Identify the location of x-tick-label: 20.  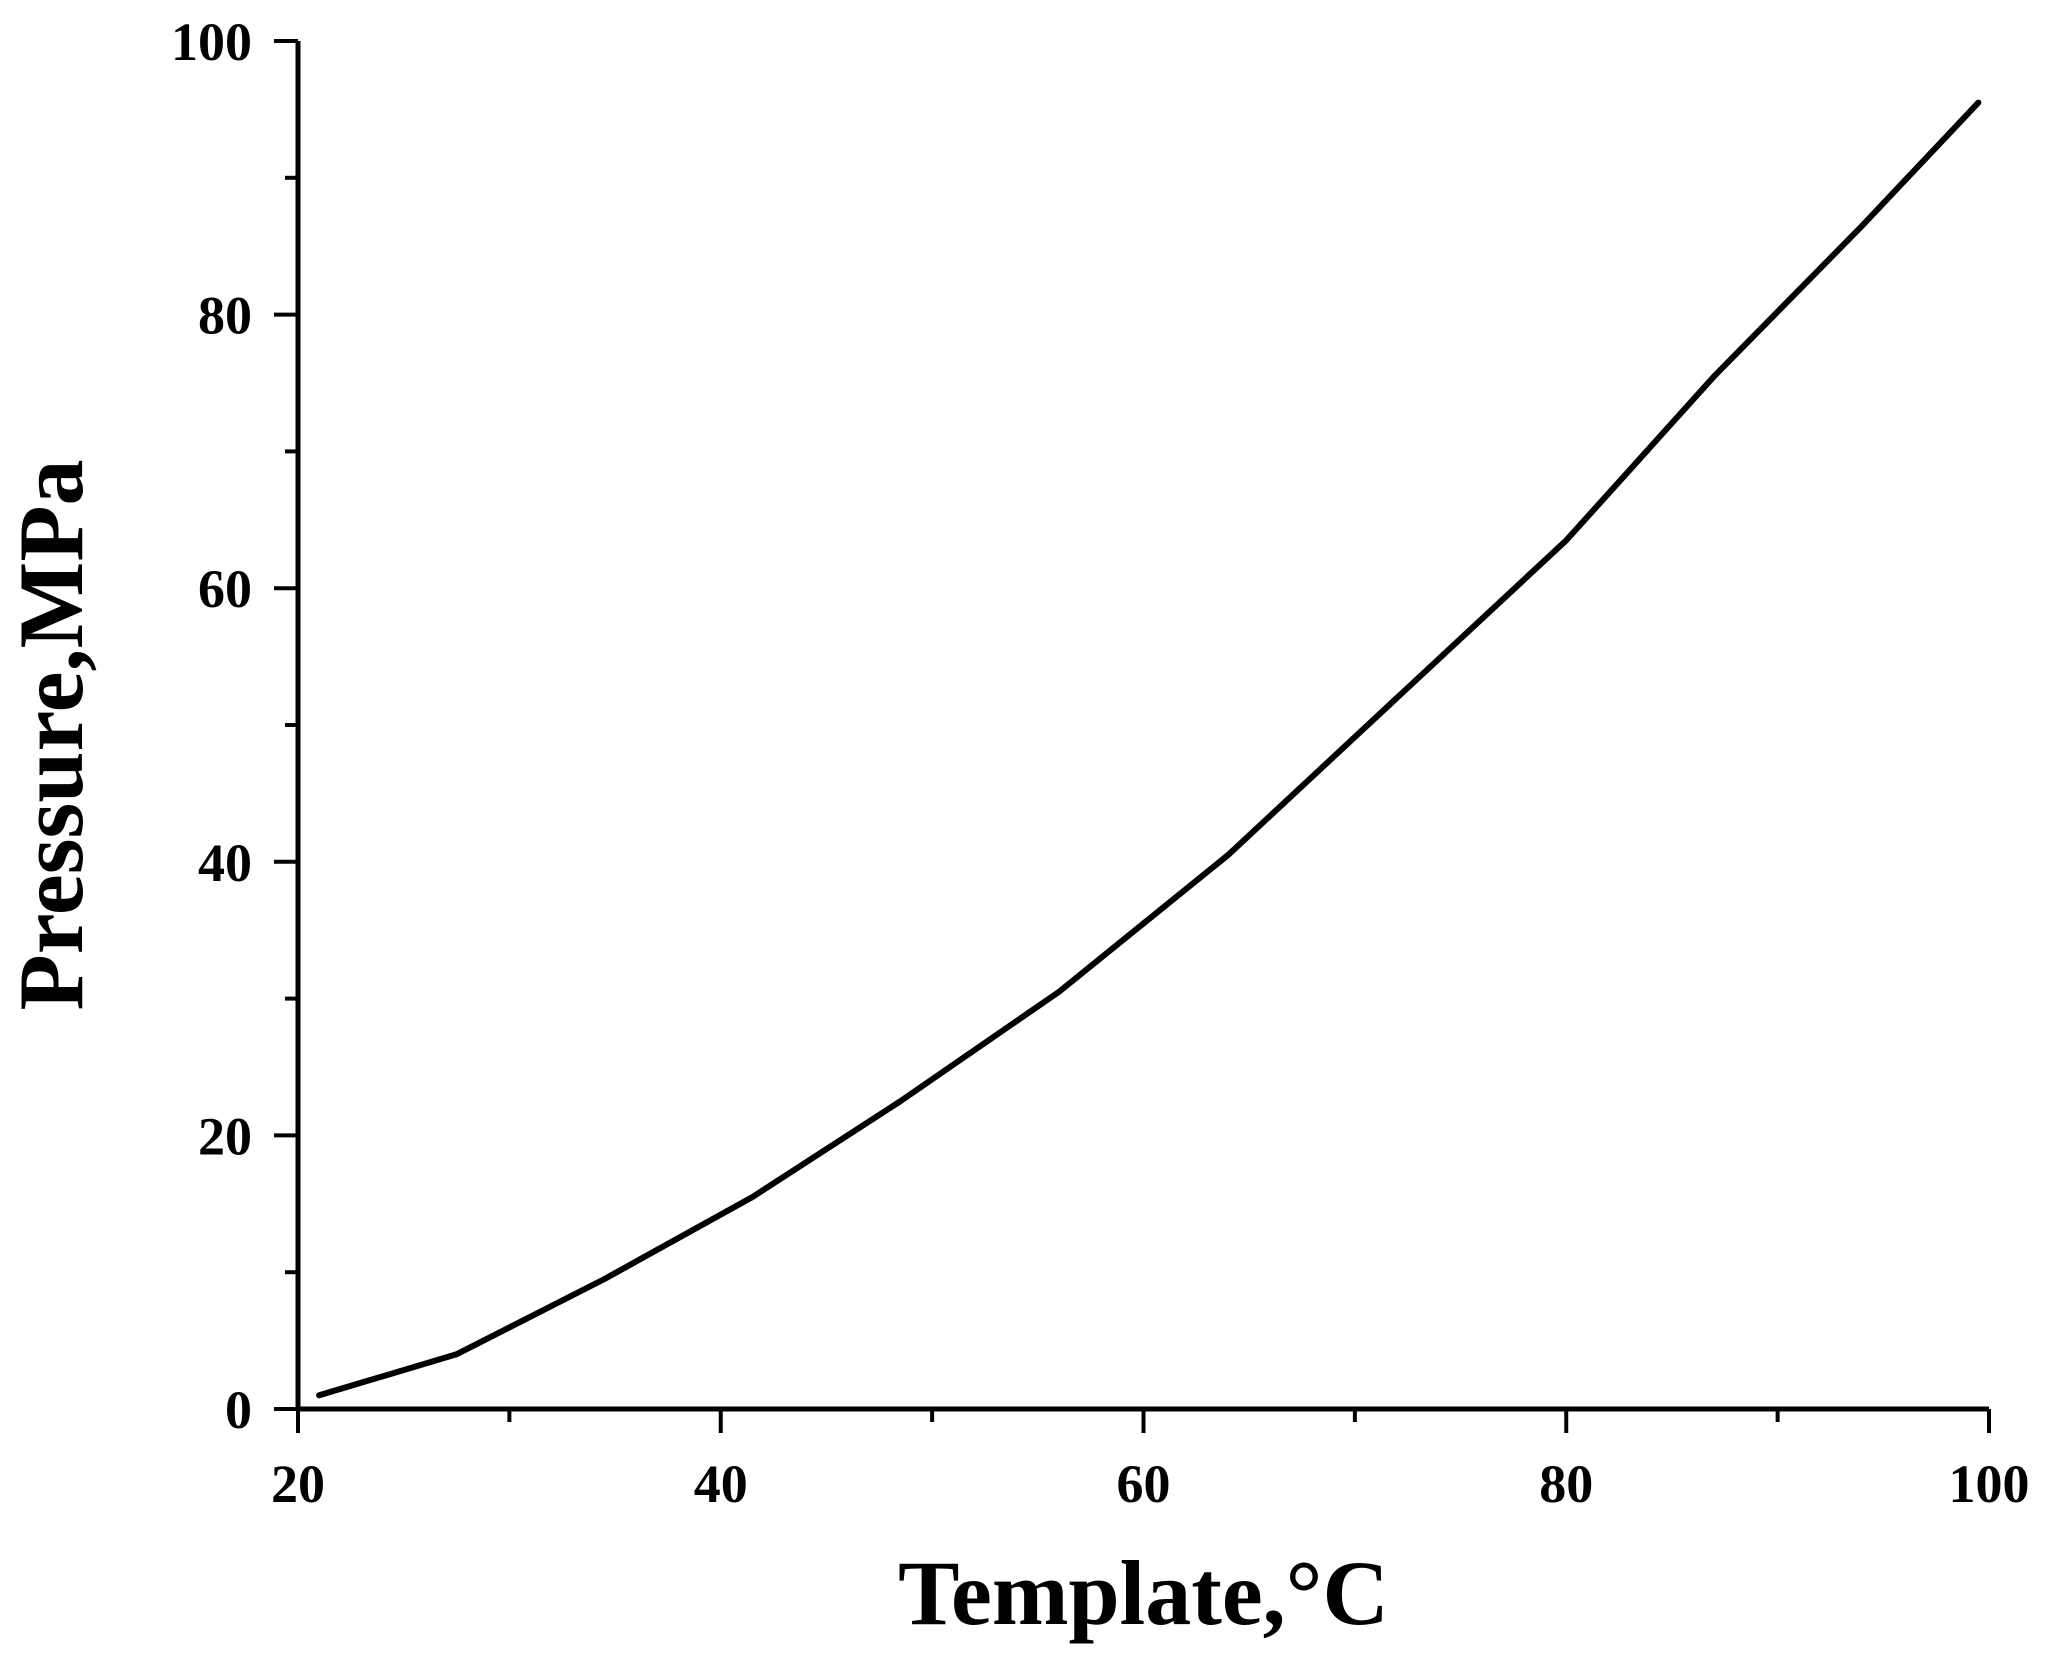
(298, 1484).